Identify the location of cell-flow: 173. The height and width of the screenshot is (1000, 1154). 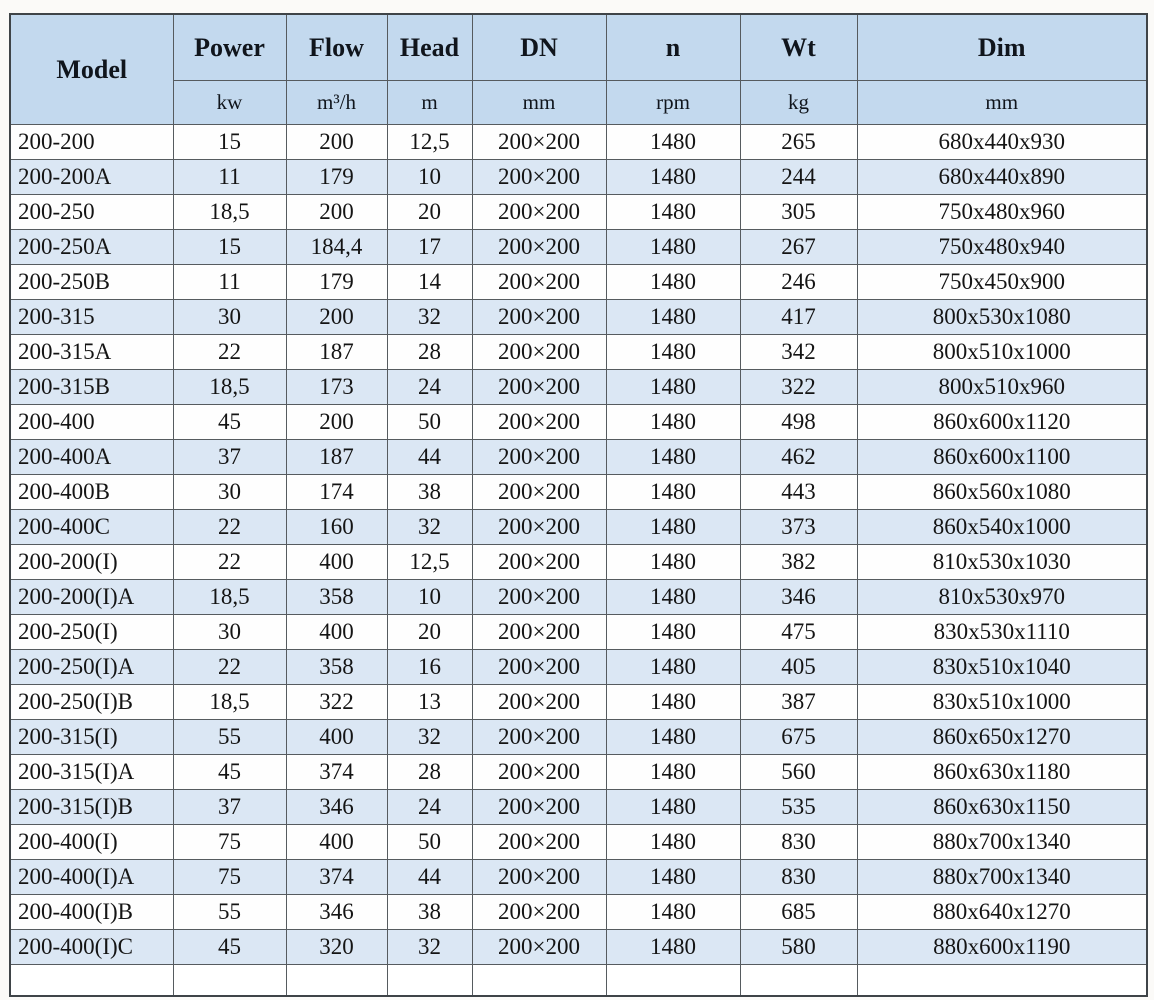
(336, 387).